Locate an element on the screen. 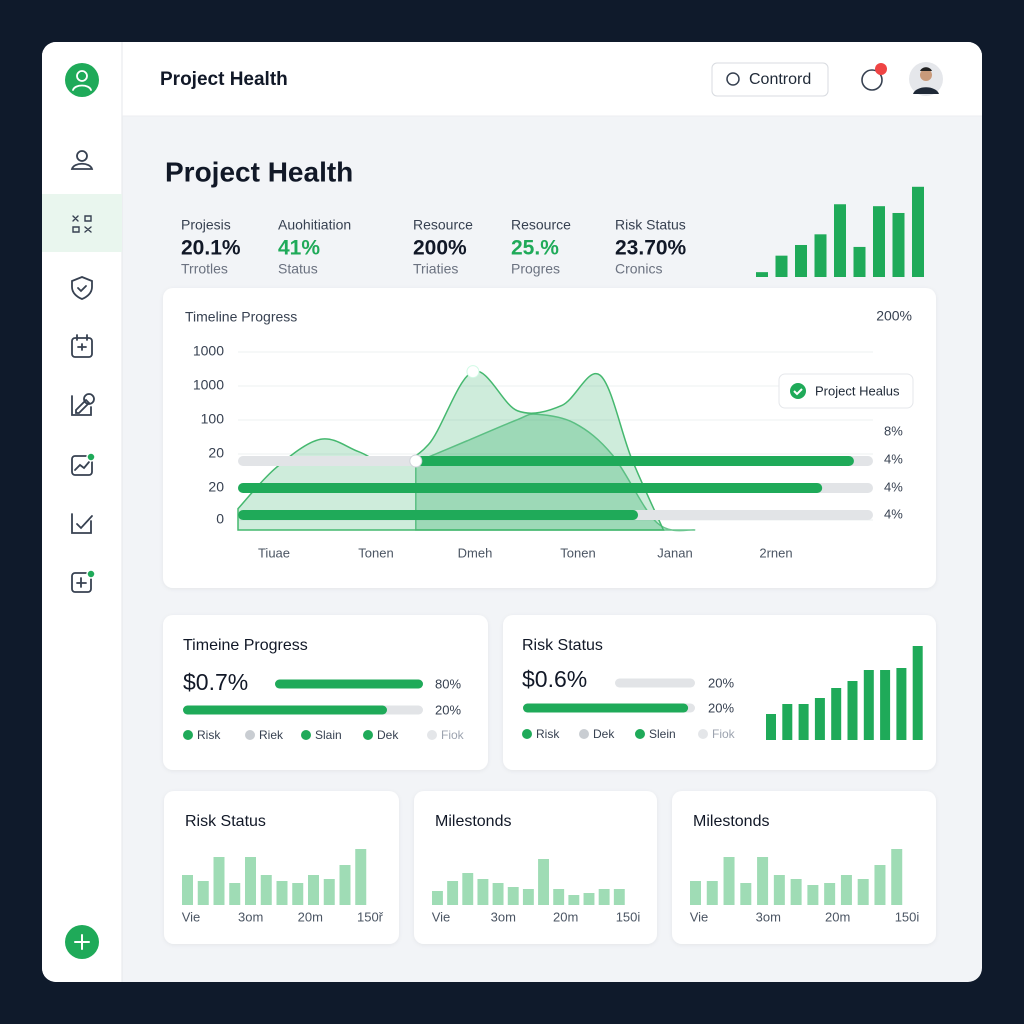  sidebar-icons is located at coordinates (82, 511).